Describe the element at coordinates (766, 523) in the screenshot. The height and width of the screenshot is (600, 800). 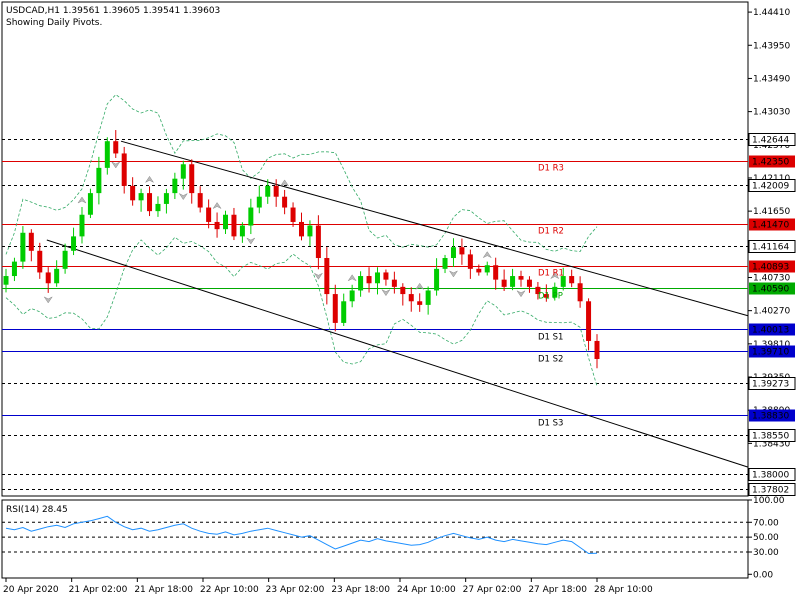
I see `rsi-tick-label-1: 70.00` at that location.